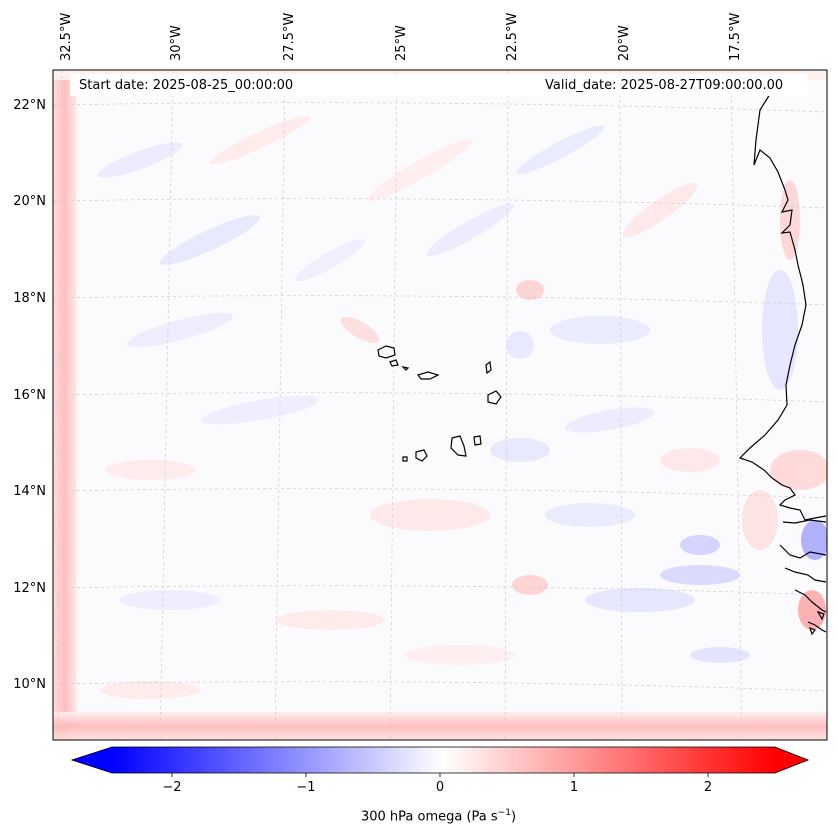 This screenshot has width=837, height=839. Describe the element at coordinates (29, 298) in the screenshot. I see `lat-label-18n: 18°N` at that location.